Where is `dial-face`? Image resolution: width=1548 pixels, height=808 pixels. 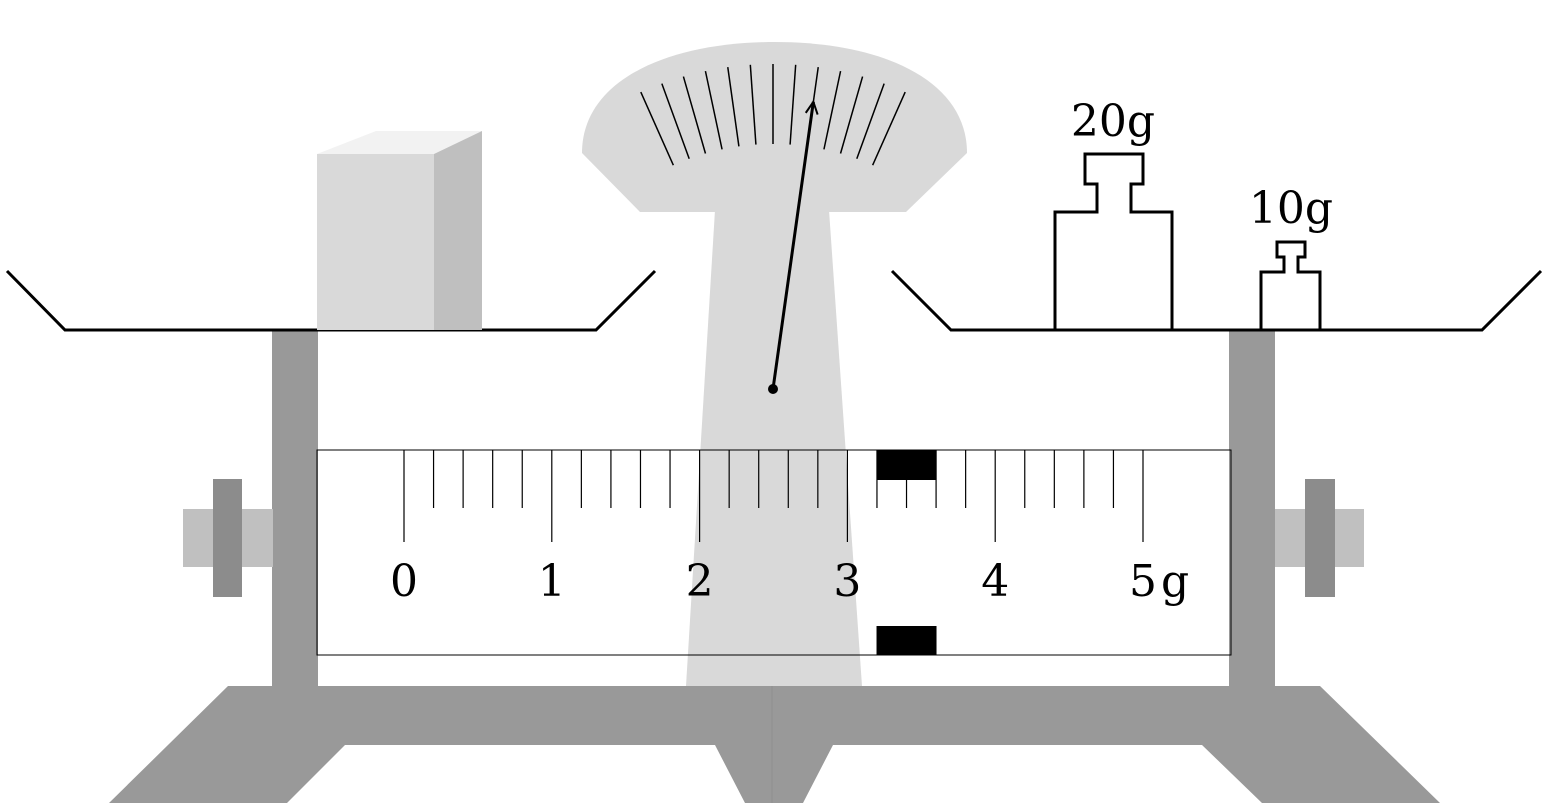 dial-face is located at coordinates (774, 127).